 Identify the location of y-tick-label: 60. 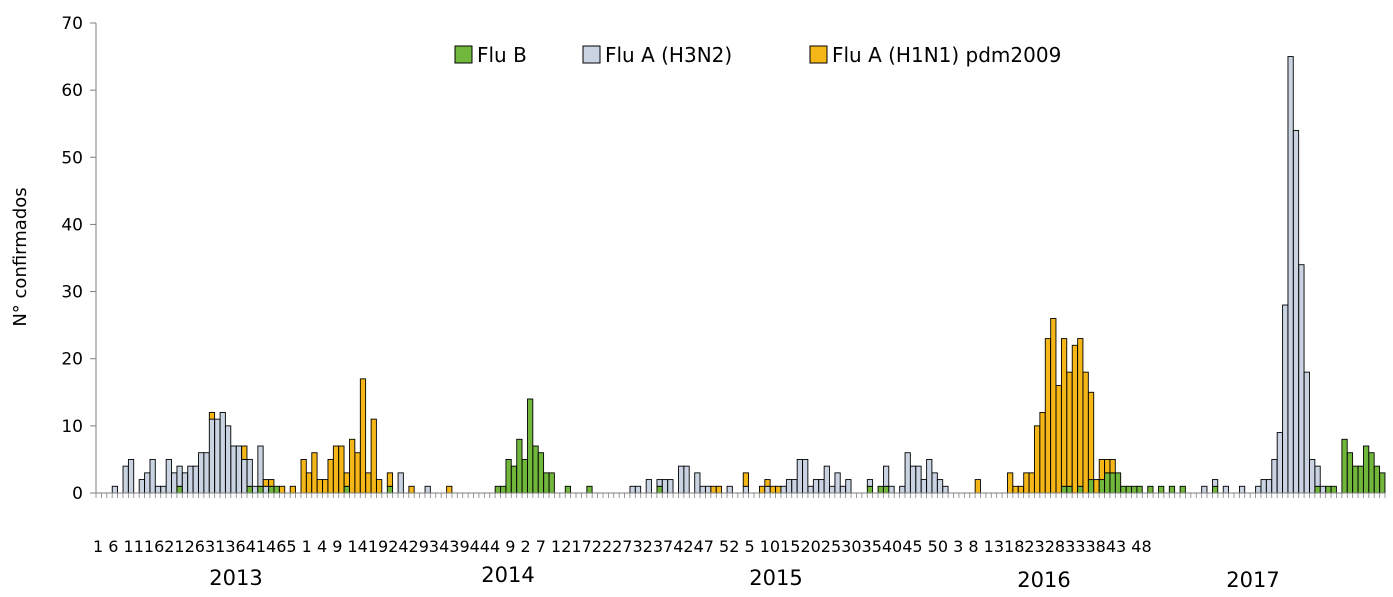
(72, 91).